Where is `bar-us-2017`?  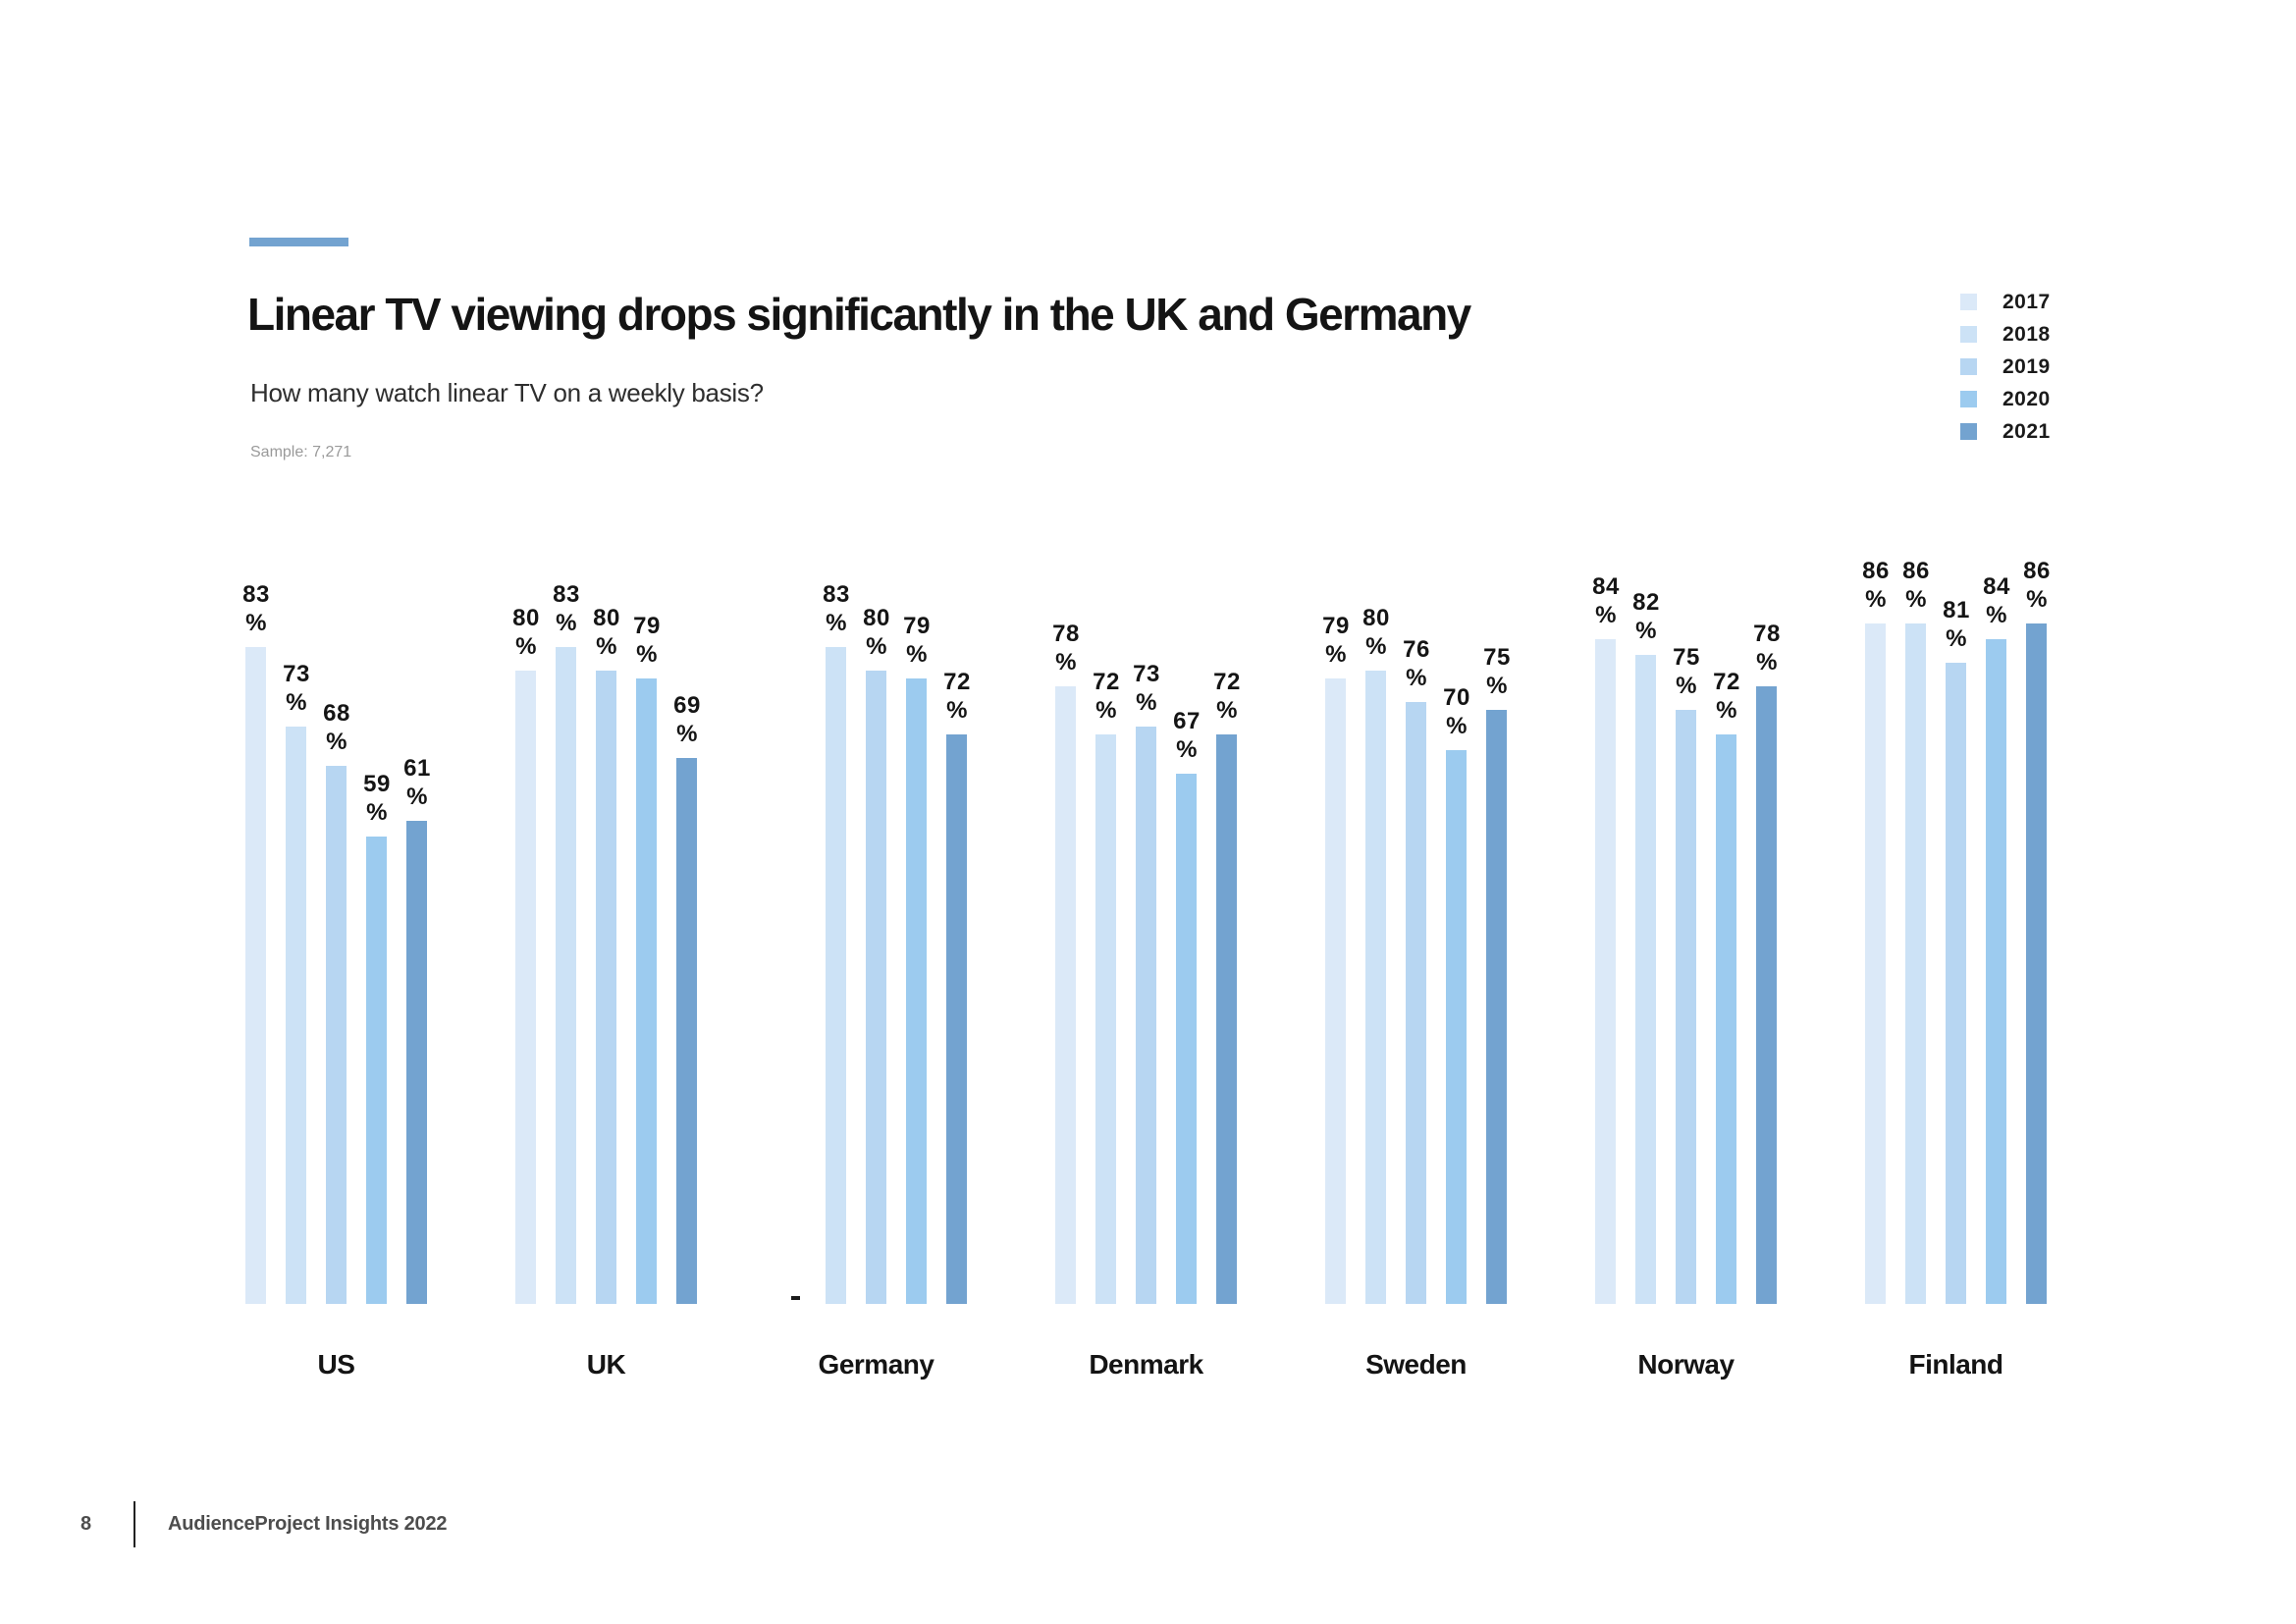
bar-us-2017 is located at coordinates (255, 975).